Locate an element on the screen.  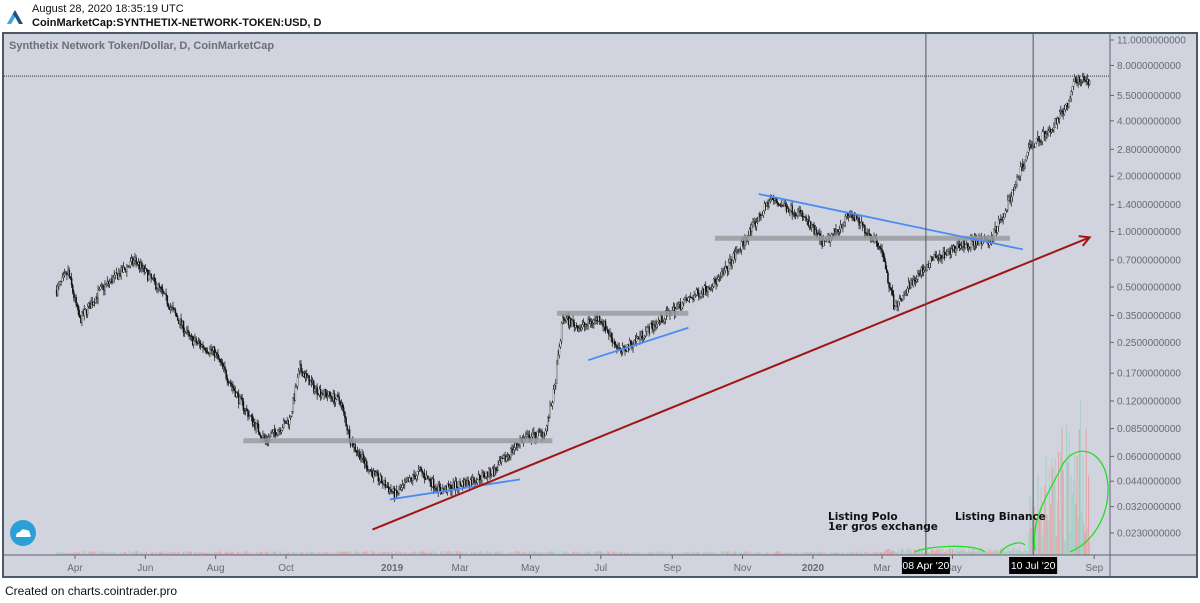
y-tick-label: 0.0850000000 is located at coordinates (1149, 429).